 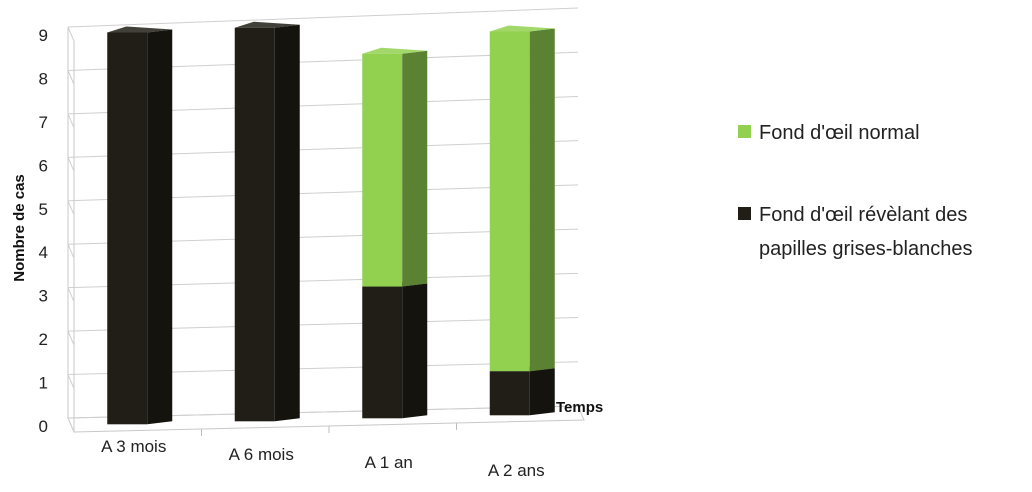 I want to click on y-tick-label: 6, so click(x=43, y=165).